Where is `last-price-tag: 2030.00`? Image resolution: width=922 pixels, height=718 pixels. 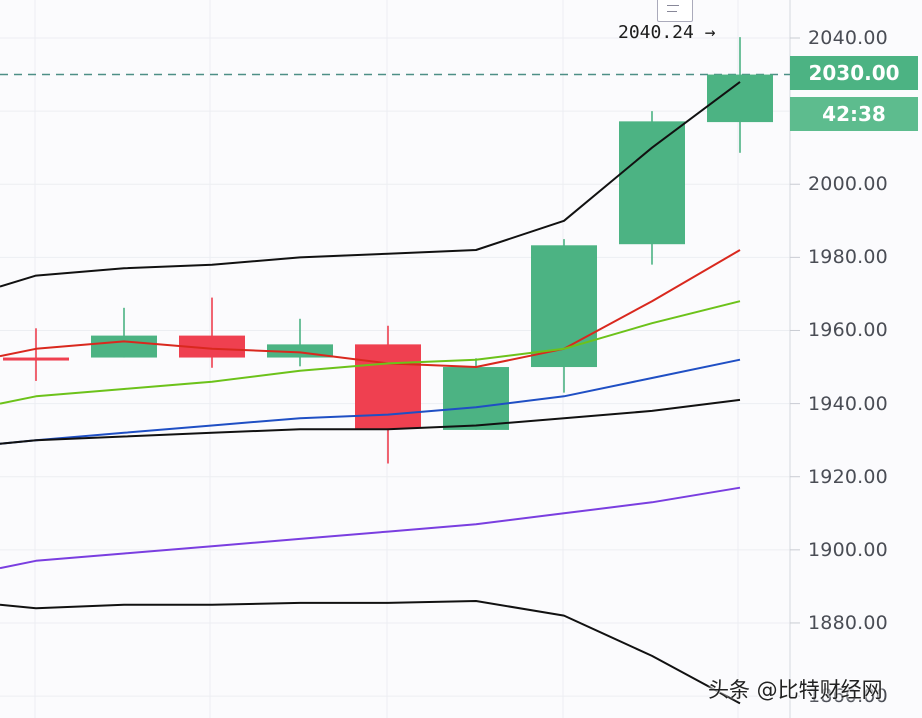 last-price-tag: 2030.00 is located at coordinates (854, 73).